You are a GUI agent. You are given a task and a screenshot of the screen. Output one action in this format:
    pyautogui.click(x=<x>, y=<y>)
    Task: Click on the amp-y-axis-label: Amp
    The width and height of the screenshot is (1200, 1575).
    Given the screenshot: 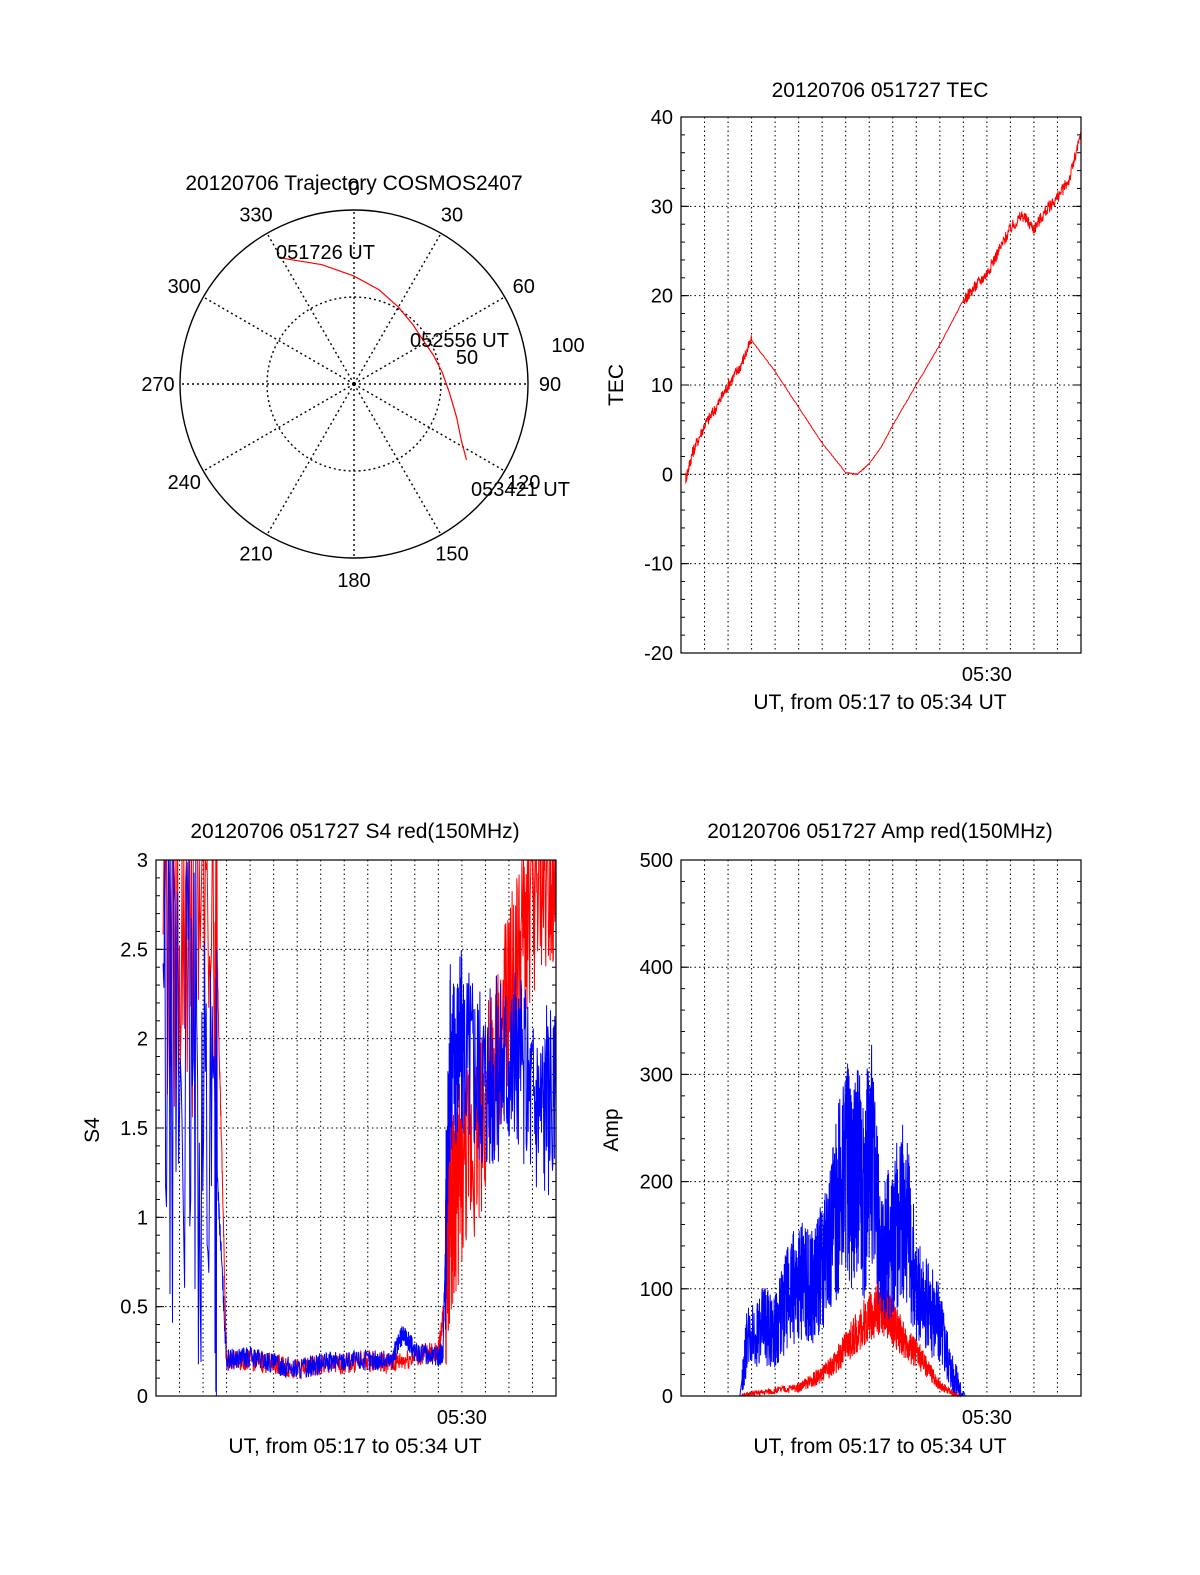 What is the action you would take?
    pyautogui.click(x=611, y=1129)
    